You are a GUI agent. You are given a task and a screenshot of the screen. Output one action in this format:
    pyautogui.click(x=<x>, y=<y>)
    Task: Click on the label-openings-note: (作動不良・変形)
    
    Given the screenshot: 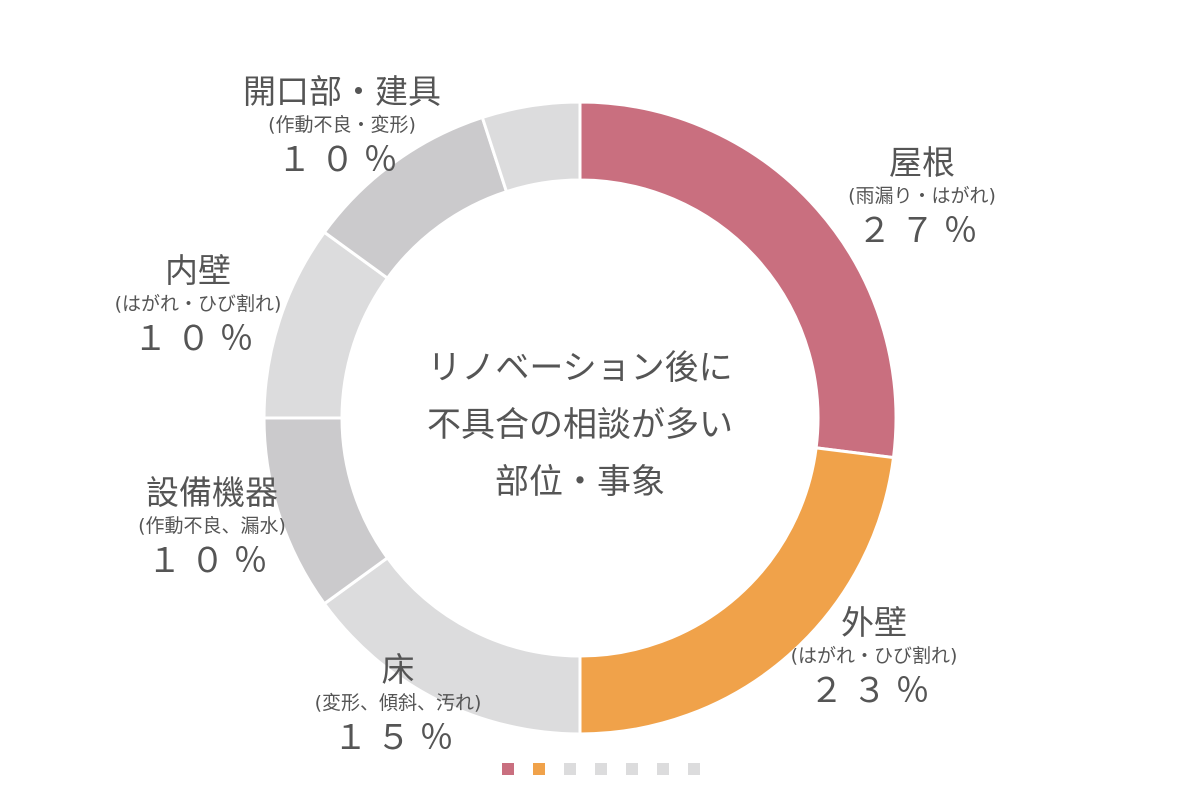 What is the action you would take?
    pyautogui.click(x=342, y=125)
    